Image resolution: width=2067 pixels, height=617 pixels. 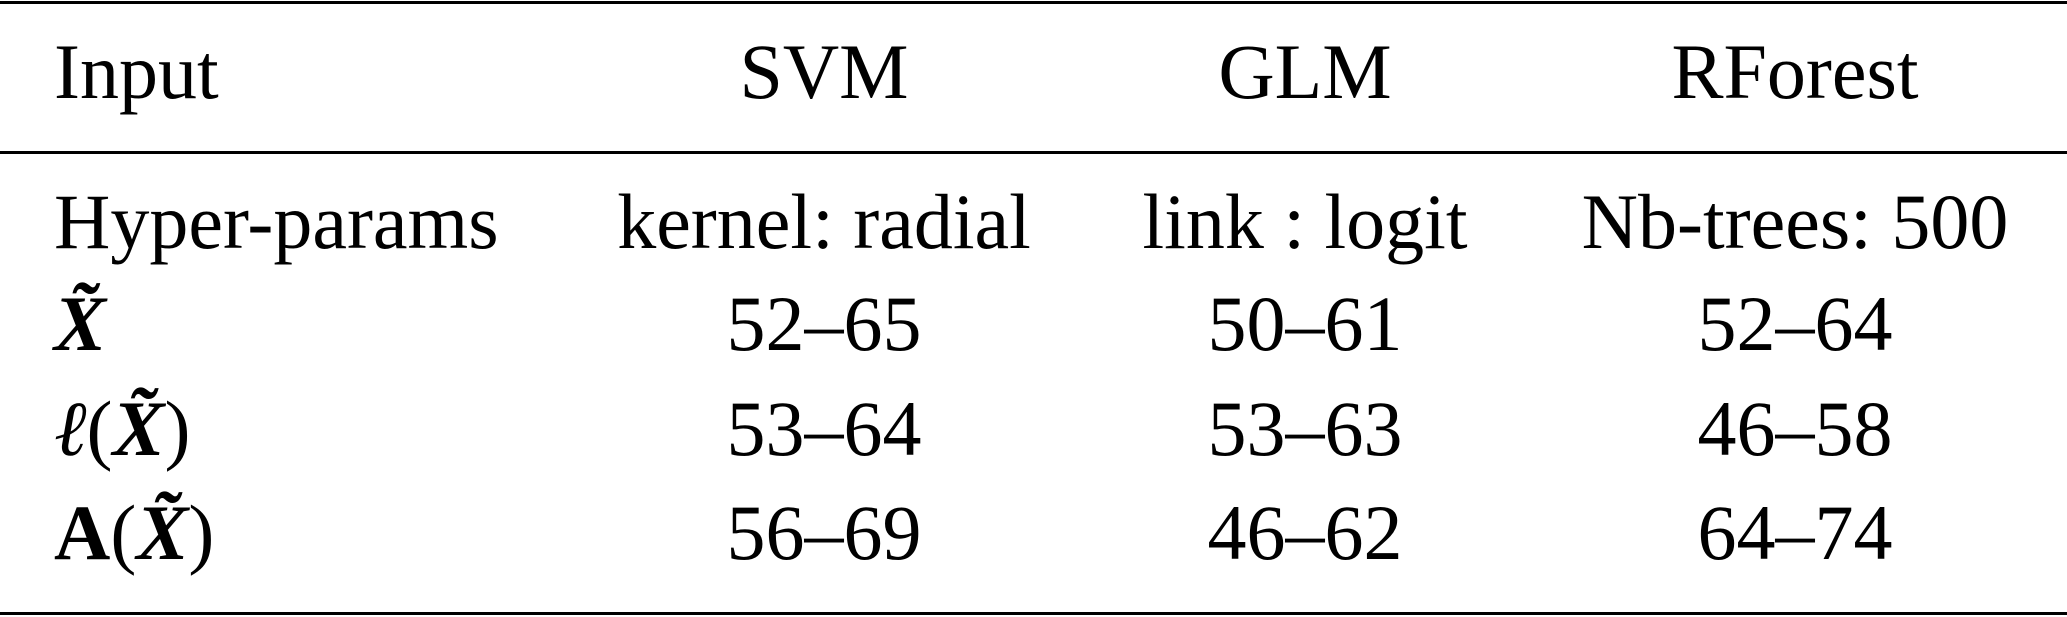 I want to click on a-prefix: A, so click(x=82, y=532).